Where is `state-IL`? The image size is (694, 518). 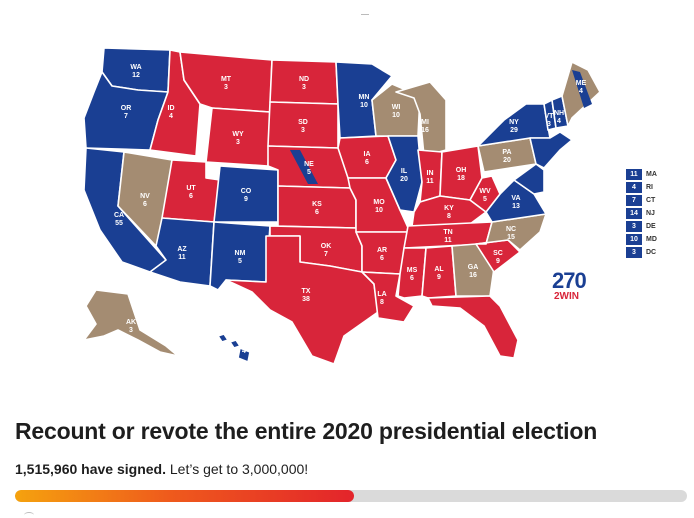 state-IL is located at coordinates (404, 174).